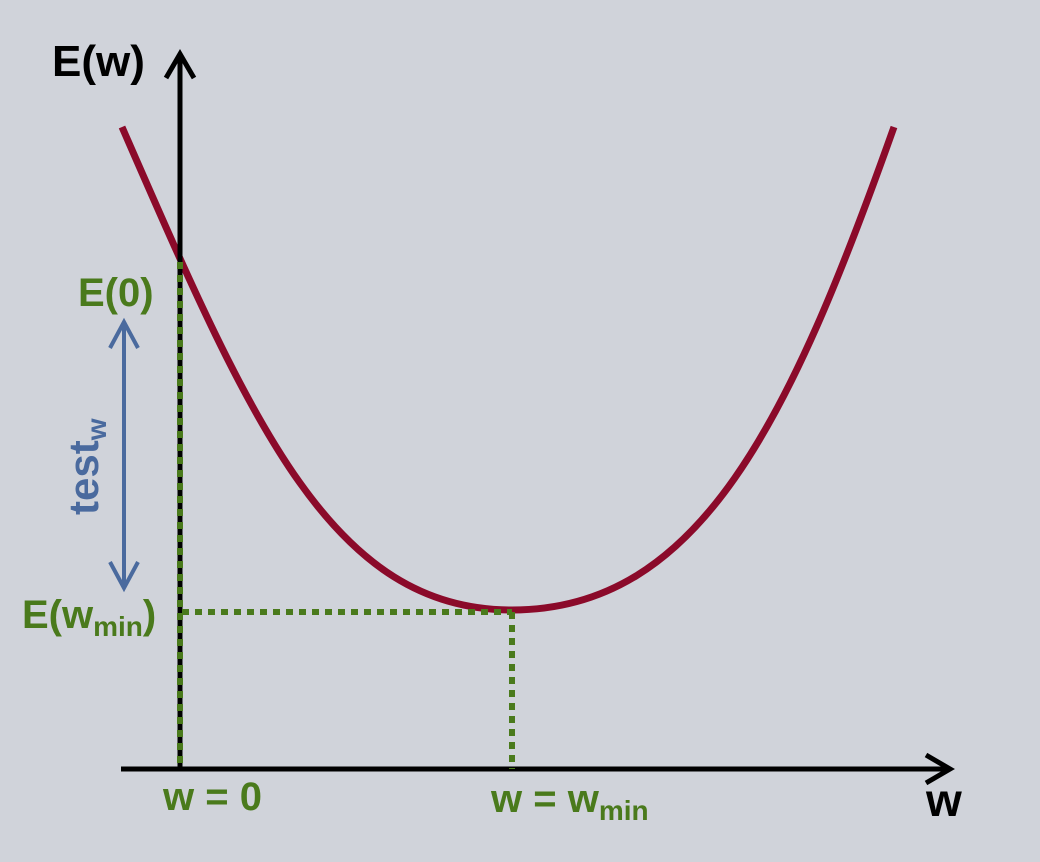  What do you see at coordinates (124, 577) in the screenshot?
I see `test-arrowhead-bottom` at bounding box center [124, 577].